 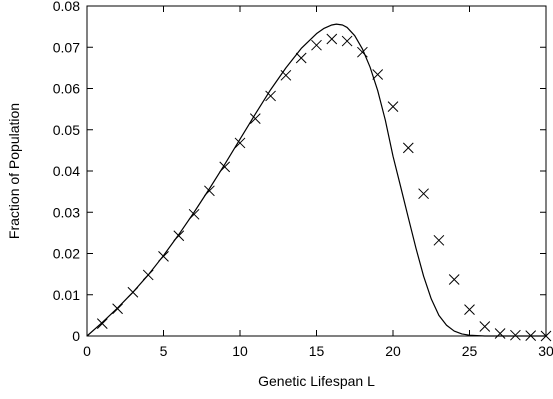 What do you see at coordinates (393, 351) in the screenshot?
I see `x-tick-label: 20` at bounding box center [393, 351].